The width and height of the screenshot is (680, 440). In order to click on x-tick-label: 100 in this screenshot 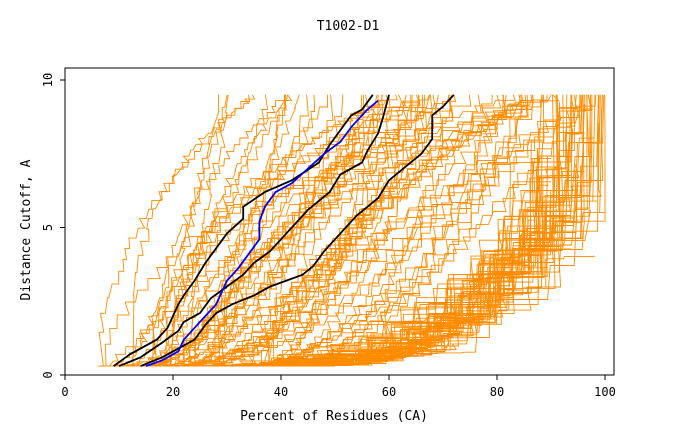, I will do `click(605, 392)`.